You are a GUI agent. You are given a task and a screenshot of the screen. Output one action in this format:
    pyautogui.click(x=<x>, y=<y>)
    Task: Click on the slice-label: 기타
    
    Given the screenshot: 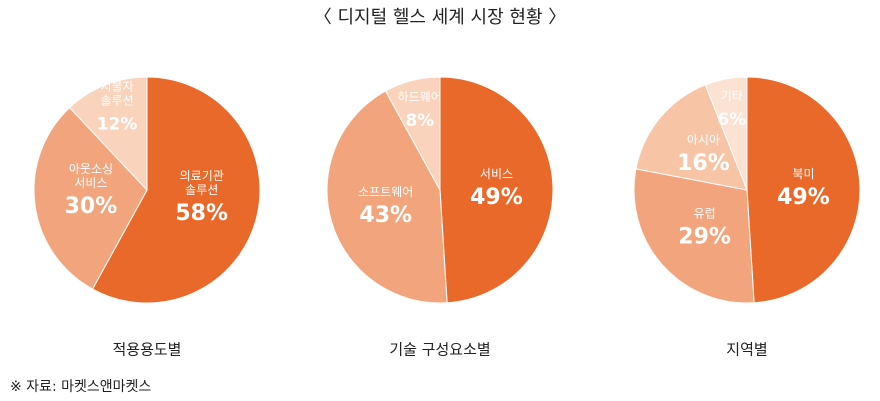 What is the action you would take?
    pyautogui.click(x=732, y=96)
    